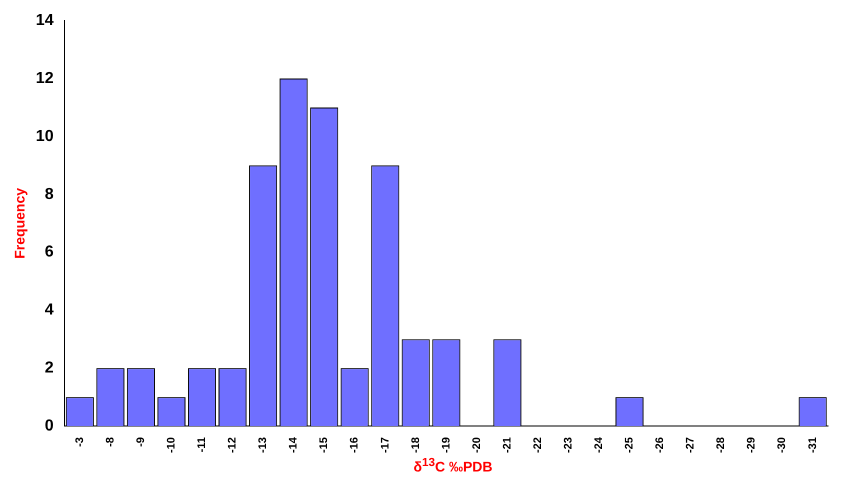 This screenshot has width=846, height=497. I want to click on x-tick-label: -9, so click(140, 442).